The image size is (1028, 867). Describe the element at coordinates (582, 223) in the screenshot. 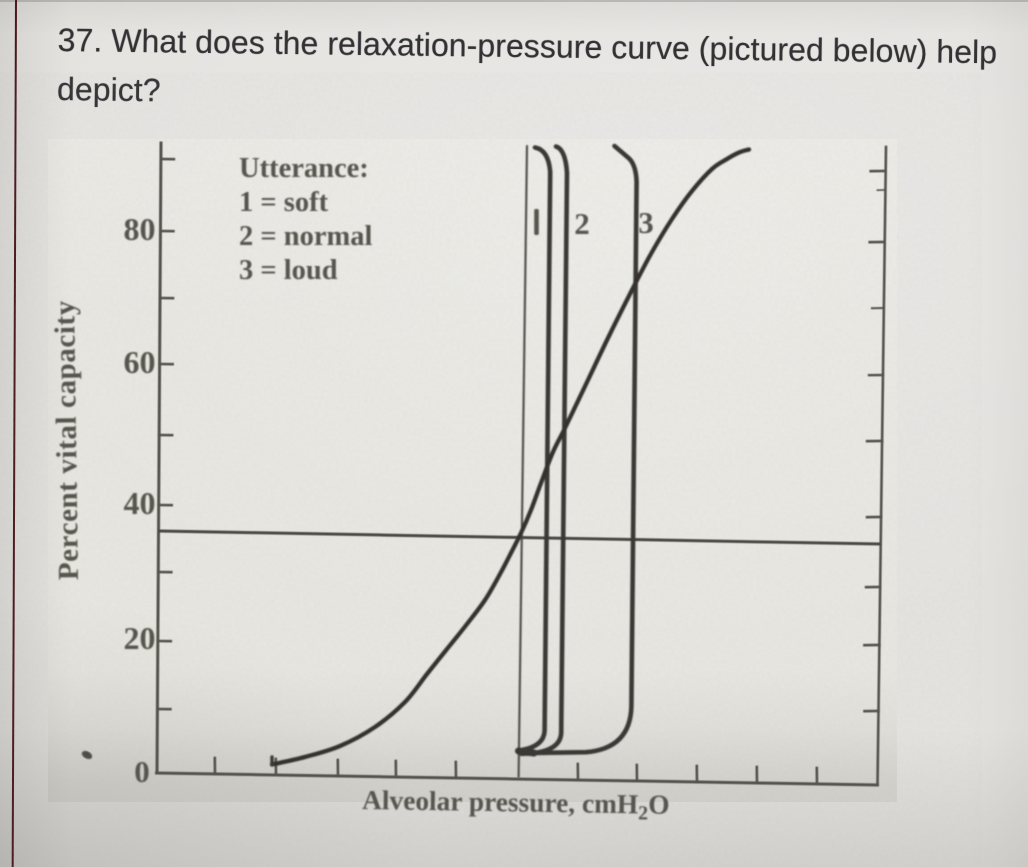

I see `svg-text: 2` at that location.